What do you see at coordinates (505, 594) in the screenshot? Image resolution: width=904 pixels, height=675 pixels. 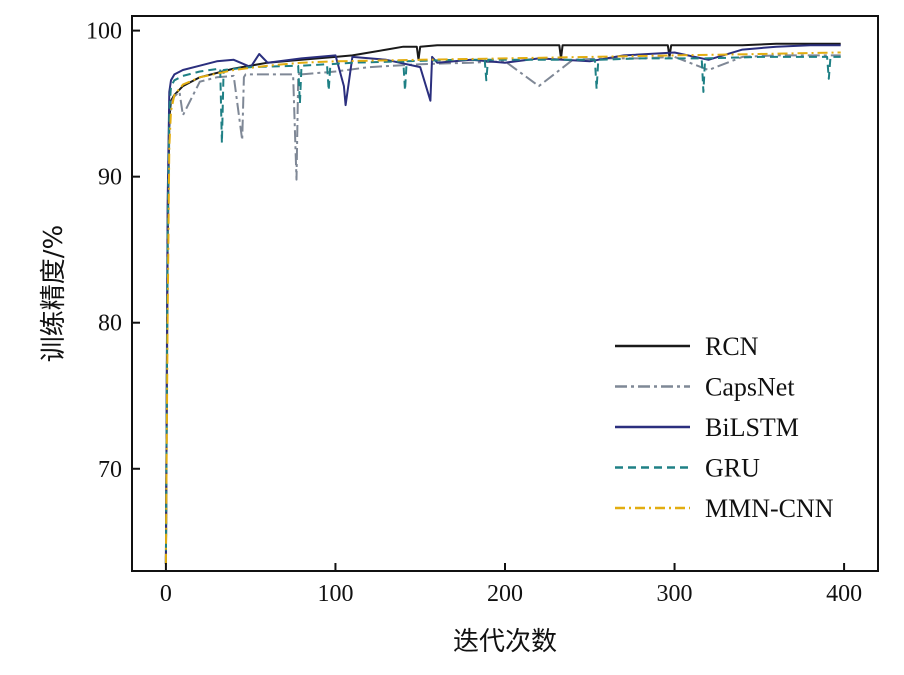 I see `x-tick-label: 200` at bounding box center [505, 594].